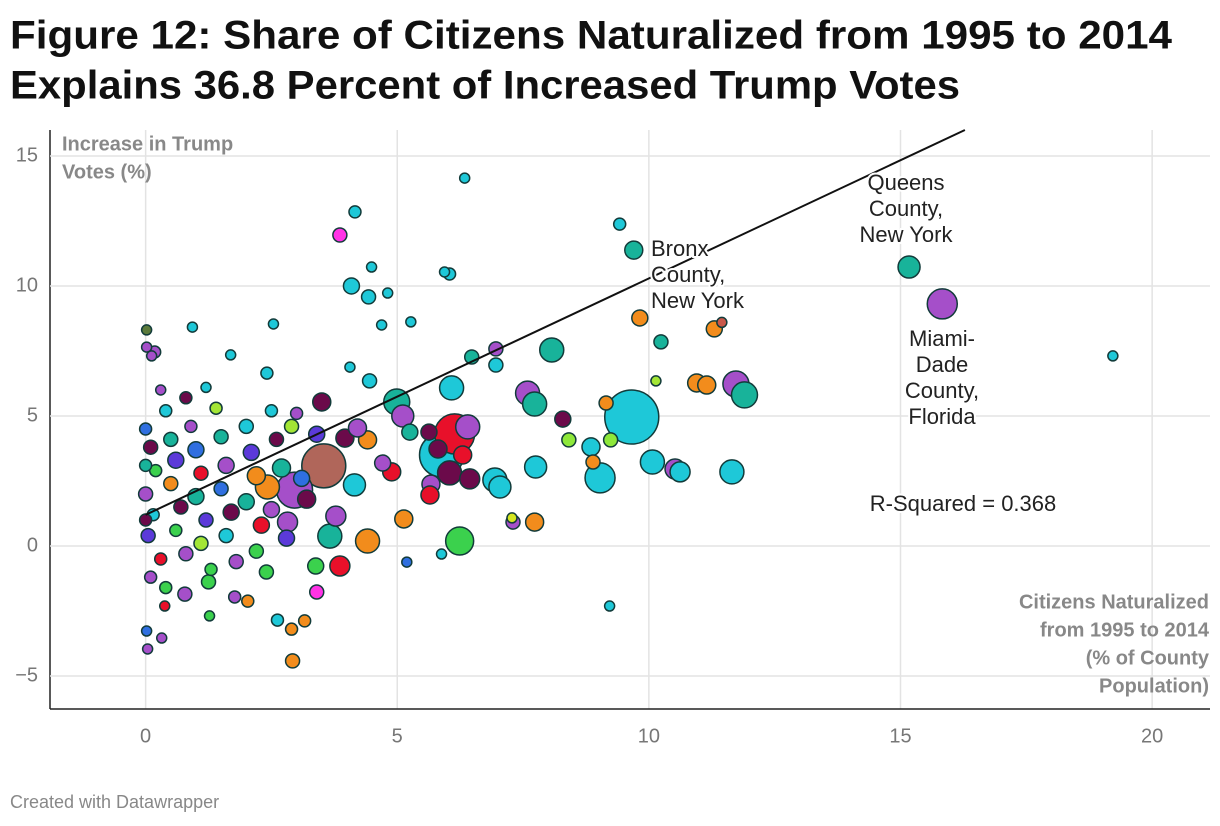  Describe the element at coordinates (114, 802) in the screenshot. I see `footer: Created with Datawrapper` at that location.